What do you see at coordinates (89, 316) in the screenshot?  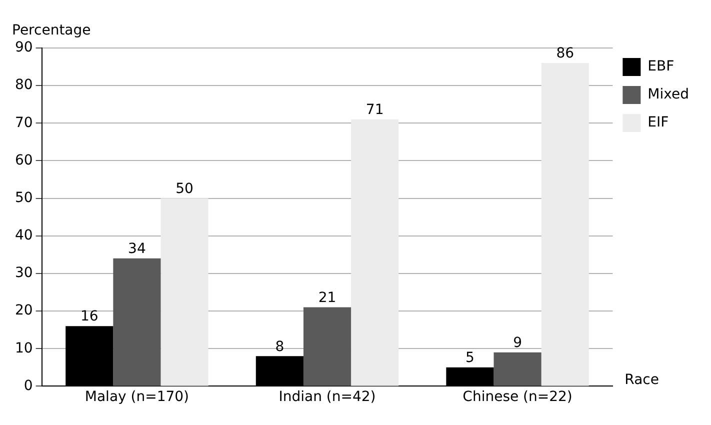 I see `data-label: 16` at bounding box center [89, 316].